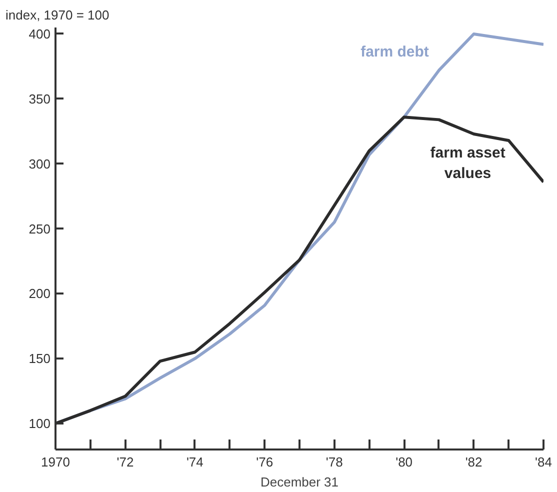 The image size is (557, 492). Describe the element at coordinates (299, 482) in the screenshot. I see `x-axis-title: December 31` at that location.